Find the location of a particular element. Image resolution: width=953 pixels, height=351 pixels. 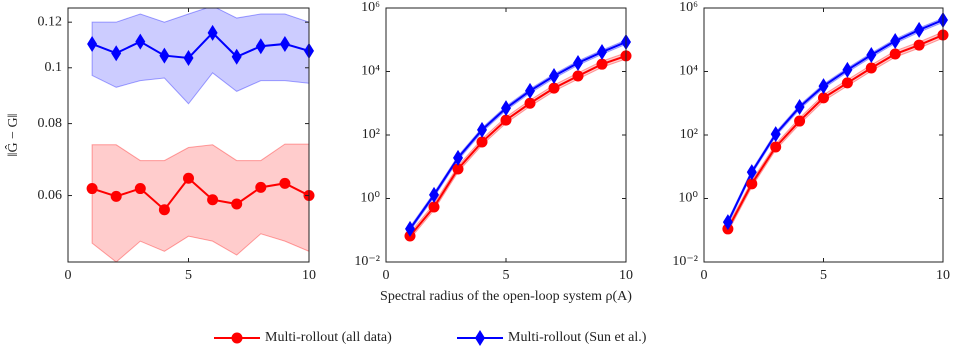

legend-label: Multi-rollout (all data) is located at coordinates (328, 337).